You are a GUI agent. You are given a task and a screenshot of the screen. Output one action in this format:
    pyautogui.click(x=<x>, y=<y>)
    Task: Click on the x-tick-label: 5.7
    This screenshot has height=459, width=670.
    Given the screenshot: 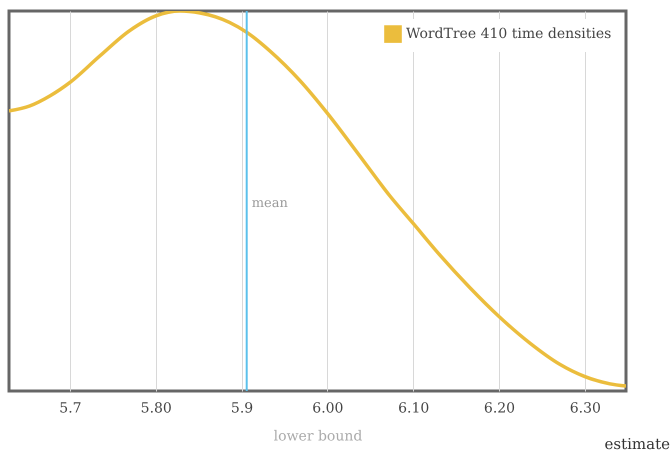 What is the action you would take?
    pyautogui.click(x=70, y=408)
    